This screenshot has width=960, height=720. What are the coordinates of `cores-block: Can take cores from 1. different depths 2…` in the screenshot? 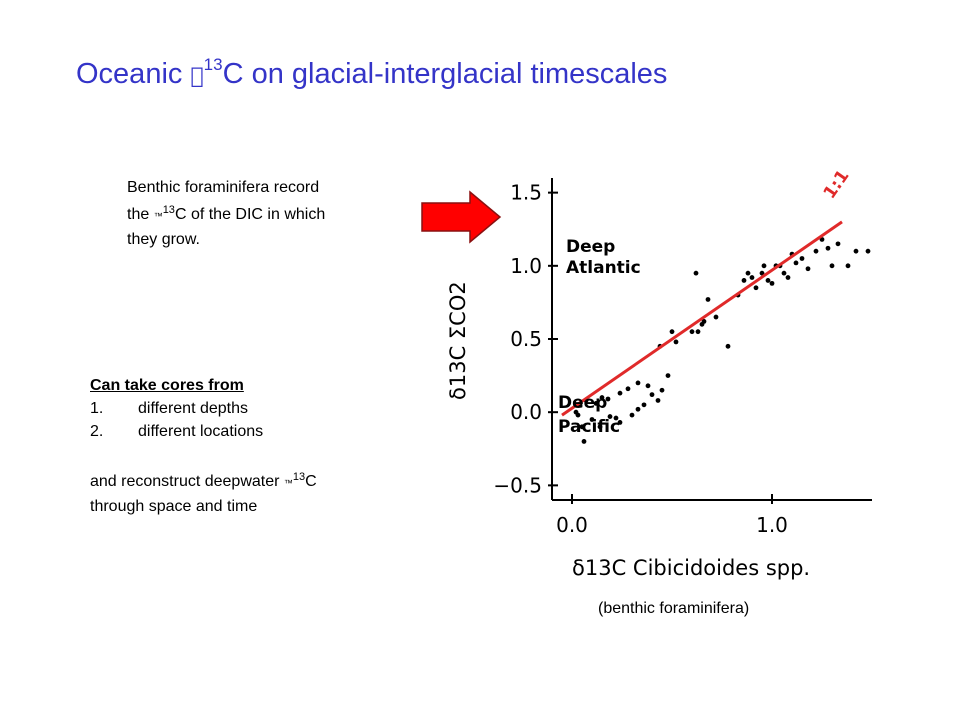 It's located at (203, 446).